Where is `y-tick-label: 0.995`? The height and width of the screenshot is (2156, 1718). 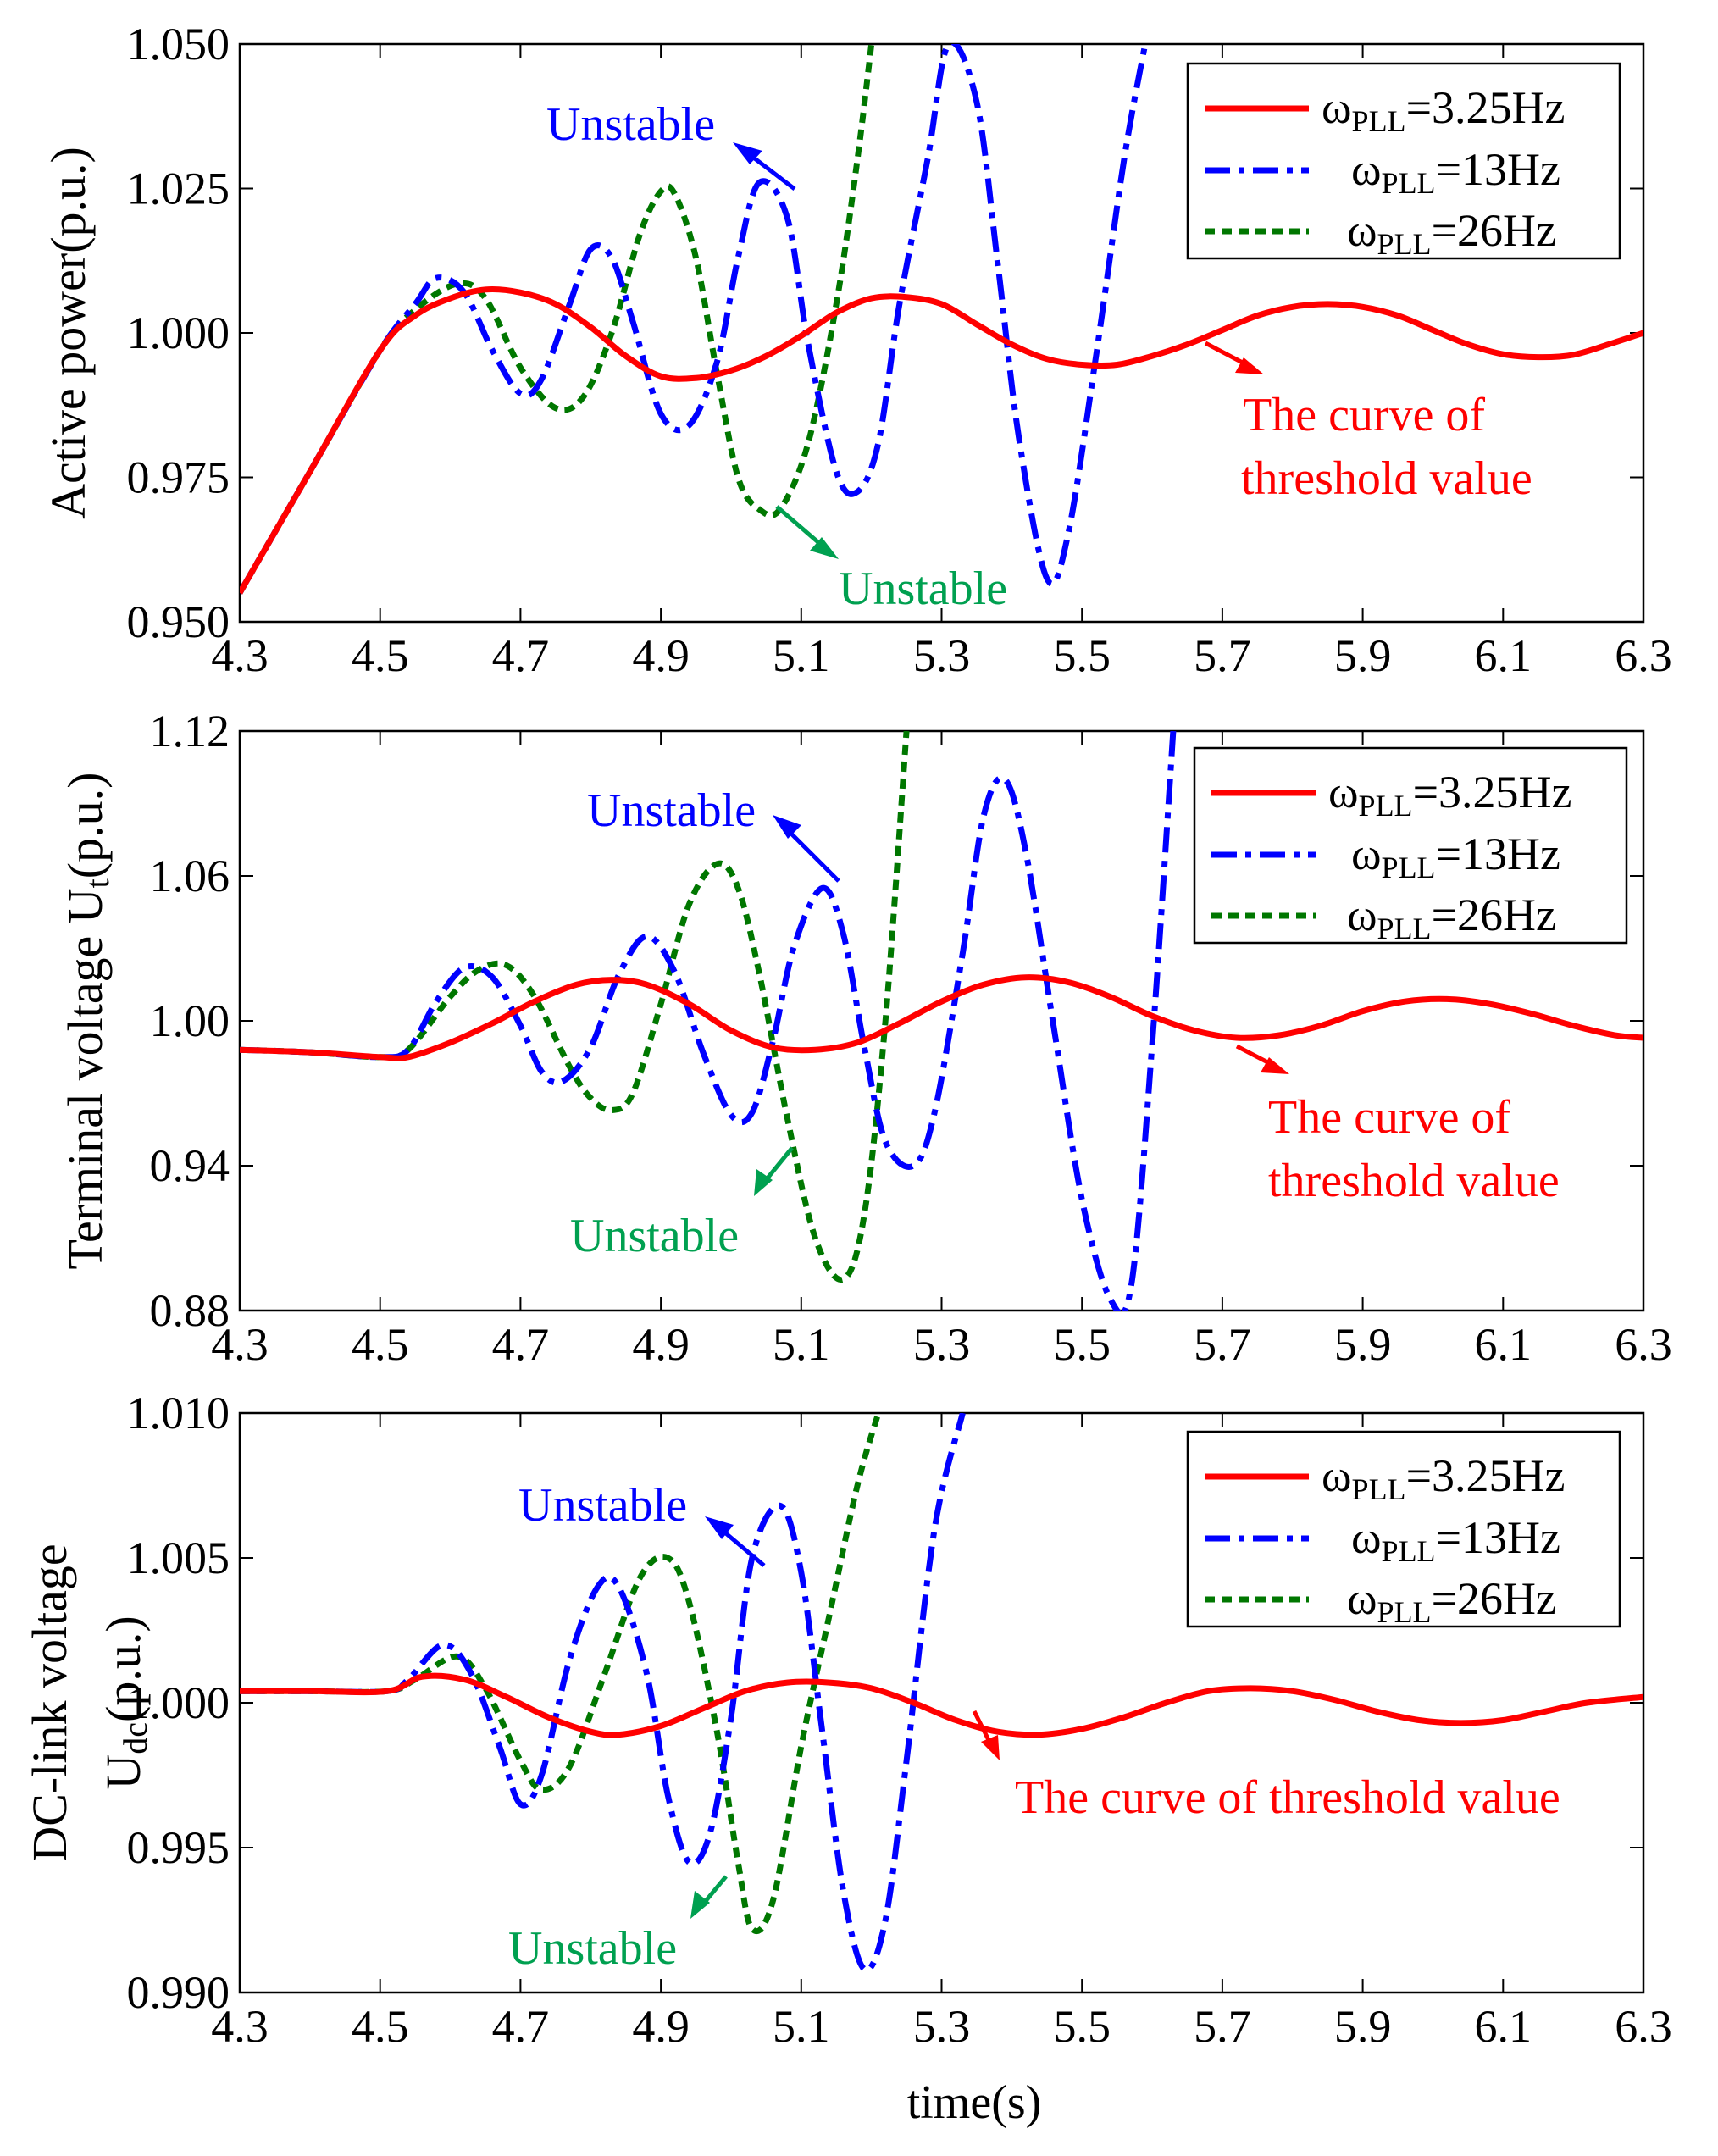 y-tick-label: 0.995 is located at coordinates (178, 1847).